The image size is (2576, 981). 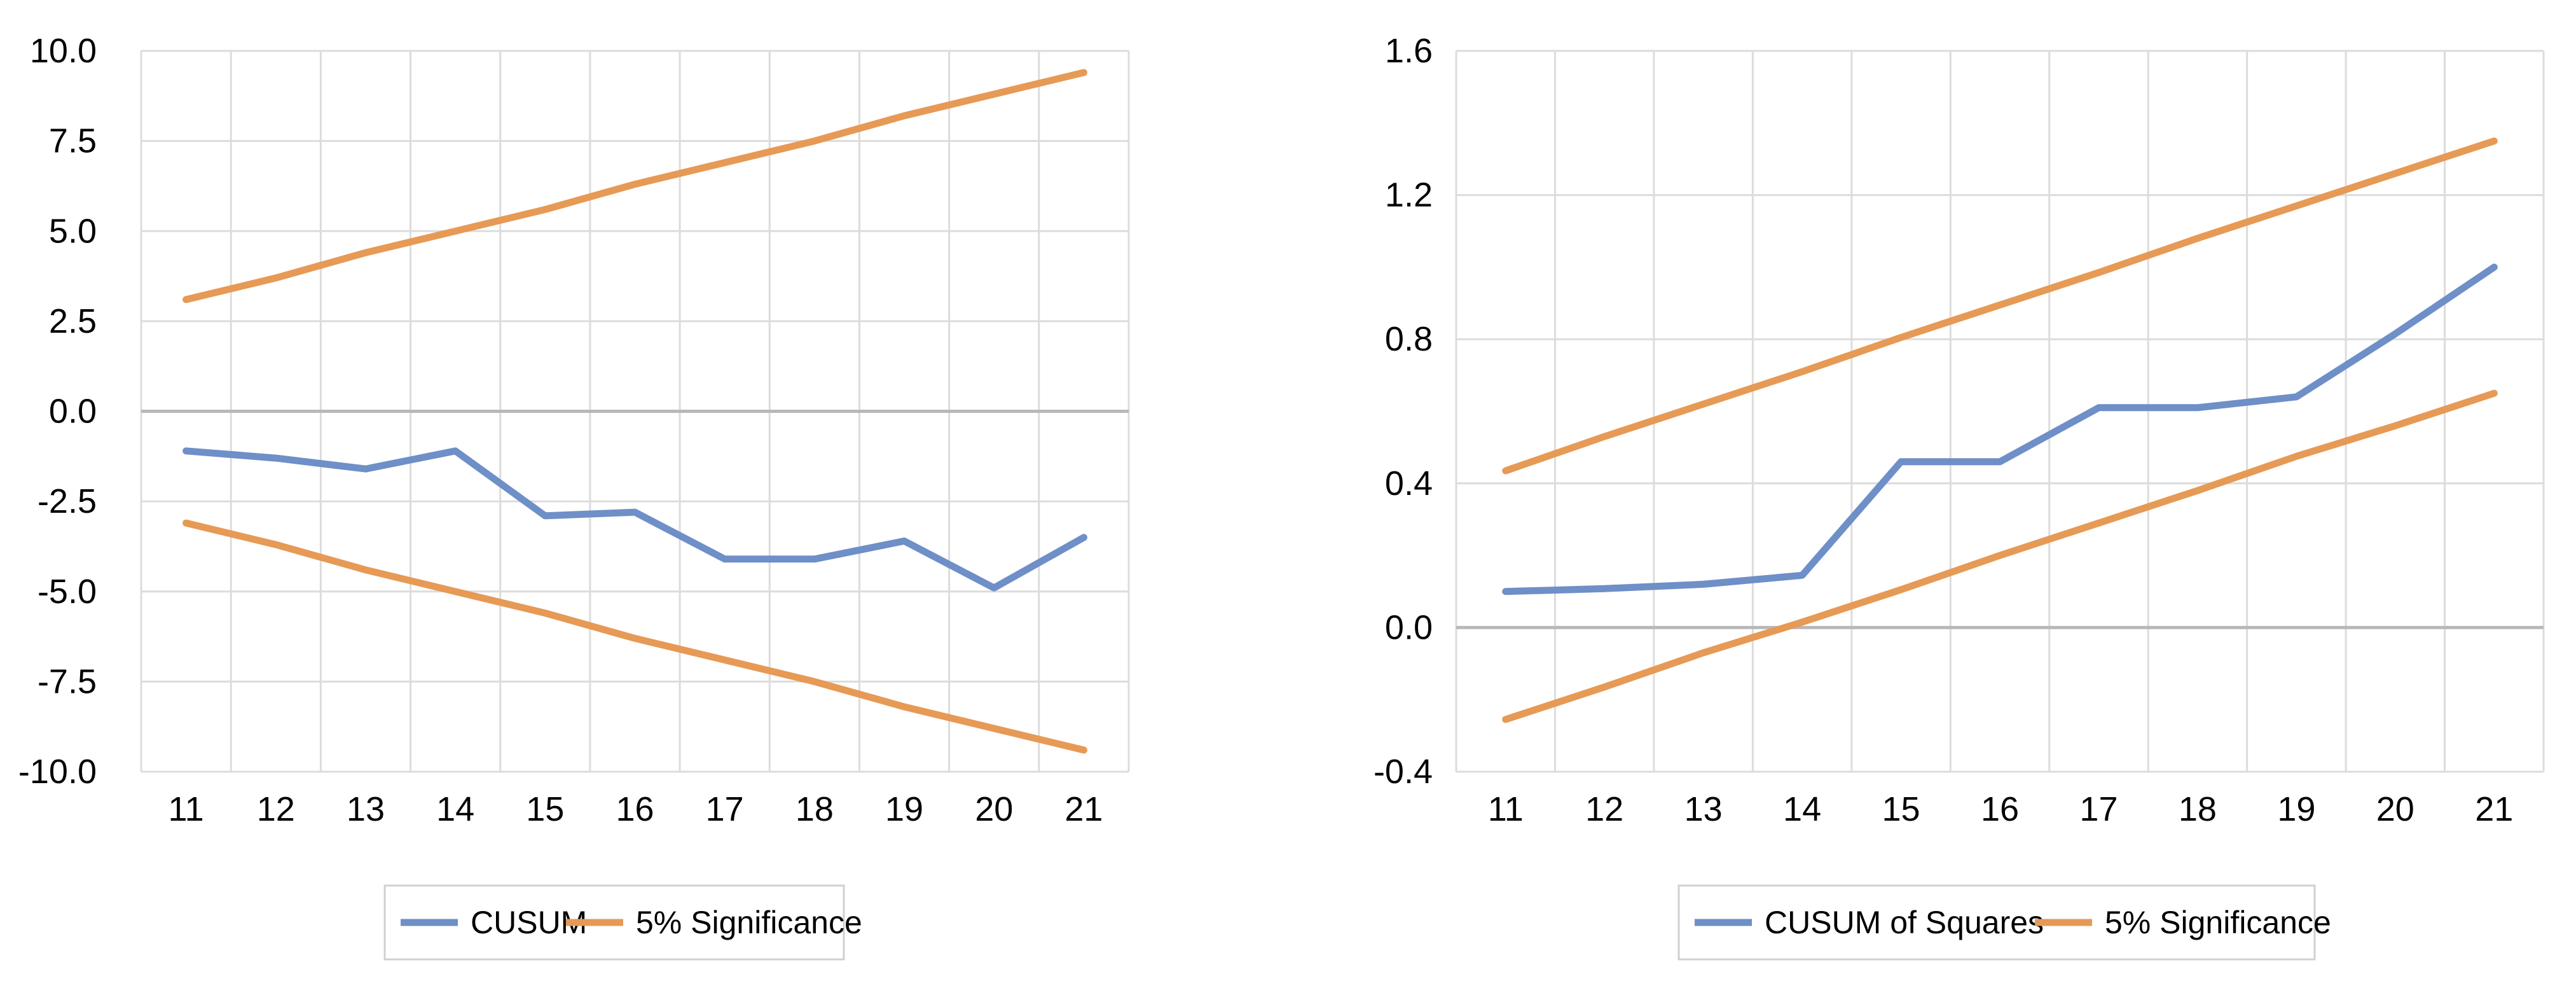 I want to click on legend: CUSUM 5% Significance, so click(x=622, y=922).